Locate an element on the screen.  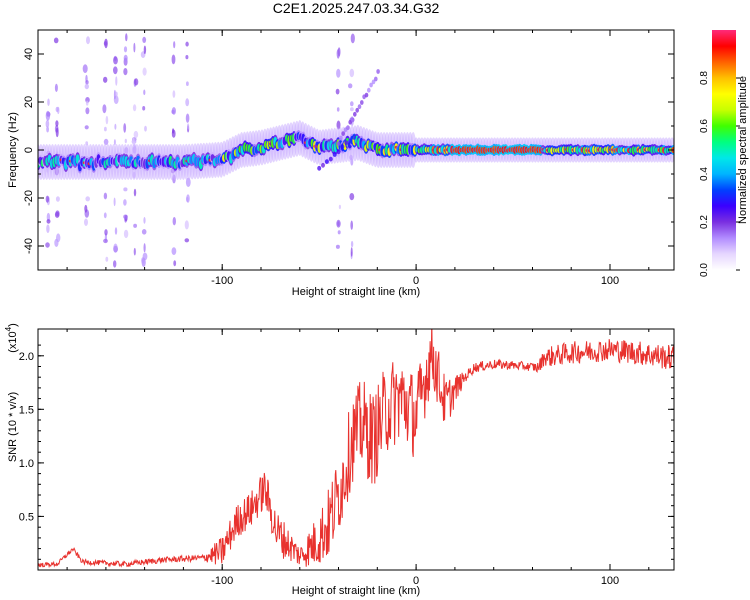
colorbar-gradient-bar is located at coordinates (724, 150).